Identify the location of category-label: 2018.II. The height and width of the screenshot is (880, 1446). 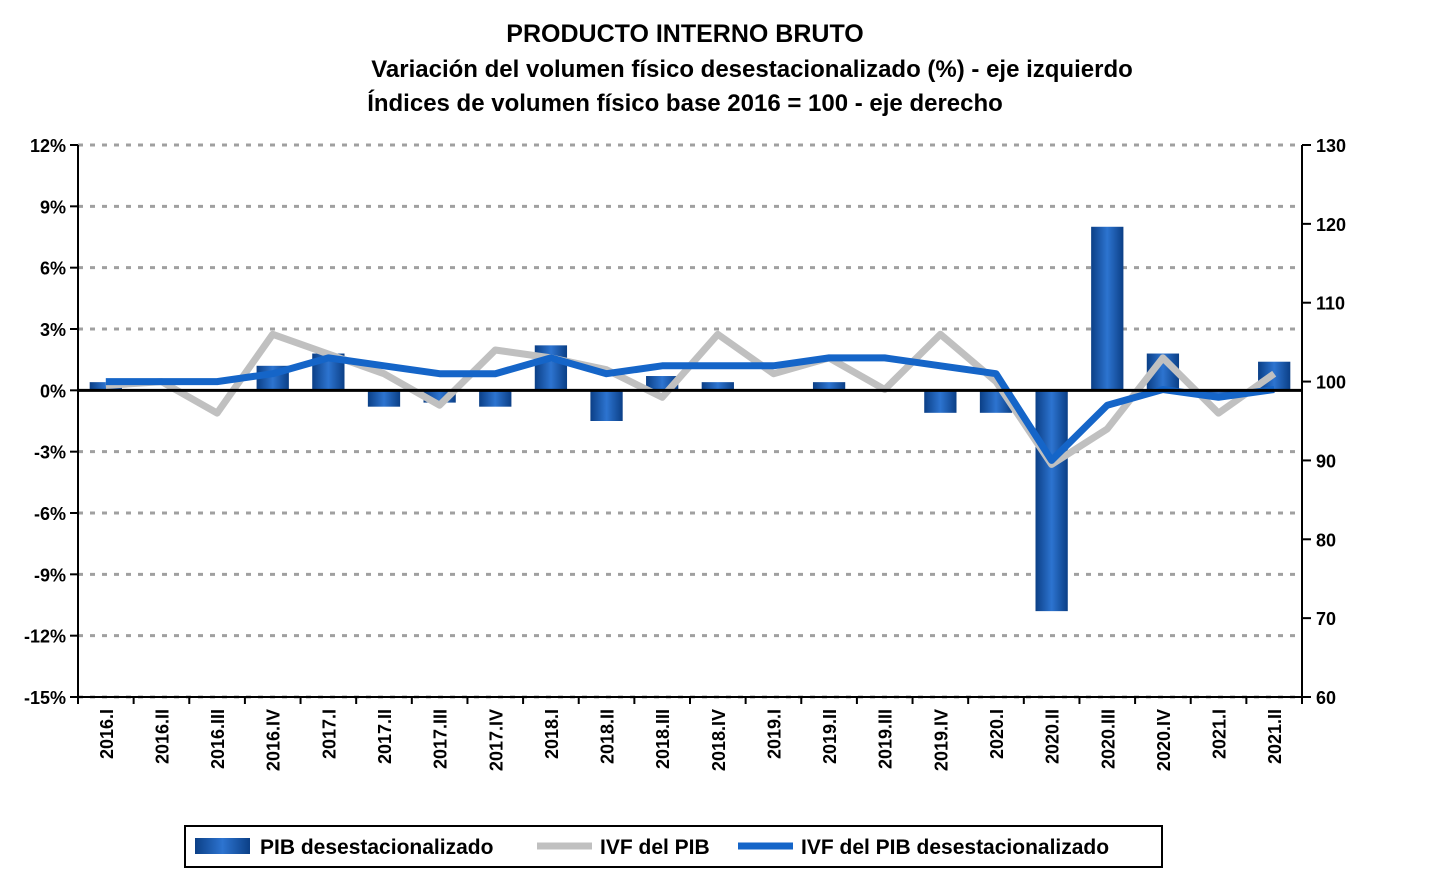
(608, 736).